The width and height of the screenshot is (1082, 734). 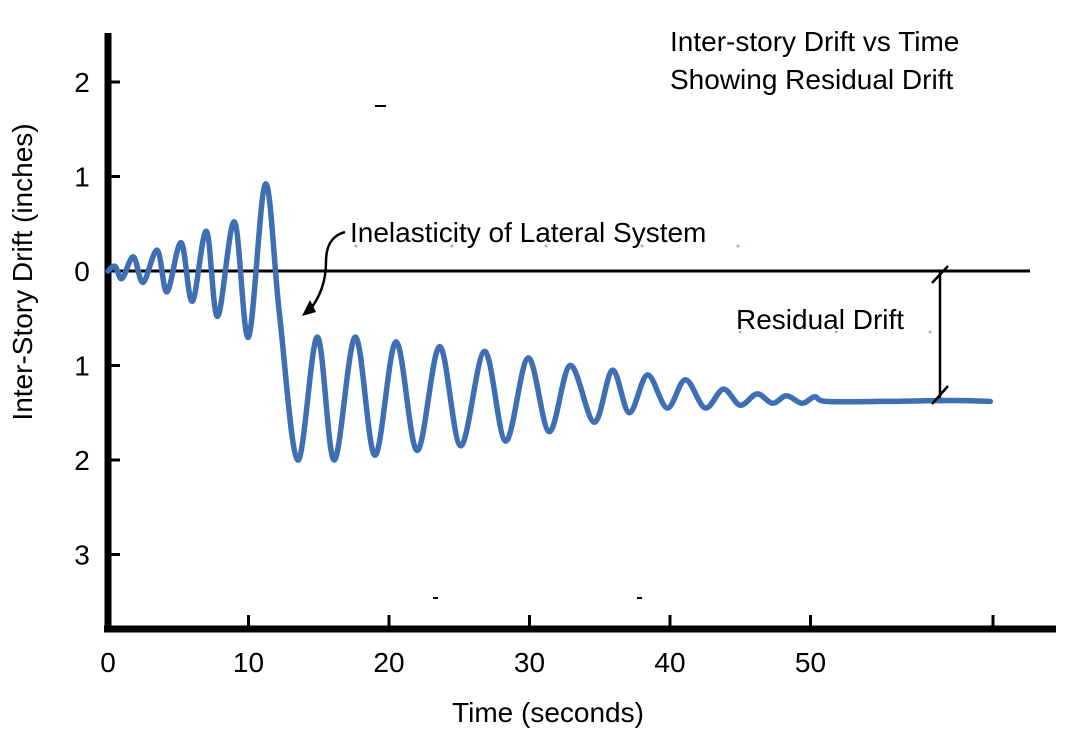 What do you see at coordinates (309, 308) in the screenshot?
I see `inelasticity-arrowhead` at bounding box center [309, 308].